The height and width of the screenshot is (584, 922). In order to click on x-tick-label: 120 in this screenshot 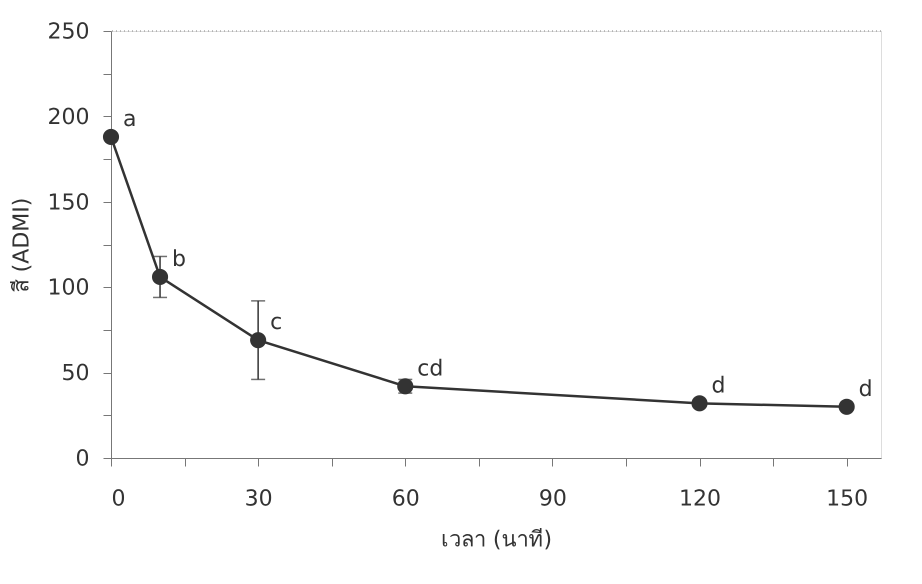, I will do `click(700, 499)`.